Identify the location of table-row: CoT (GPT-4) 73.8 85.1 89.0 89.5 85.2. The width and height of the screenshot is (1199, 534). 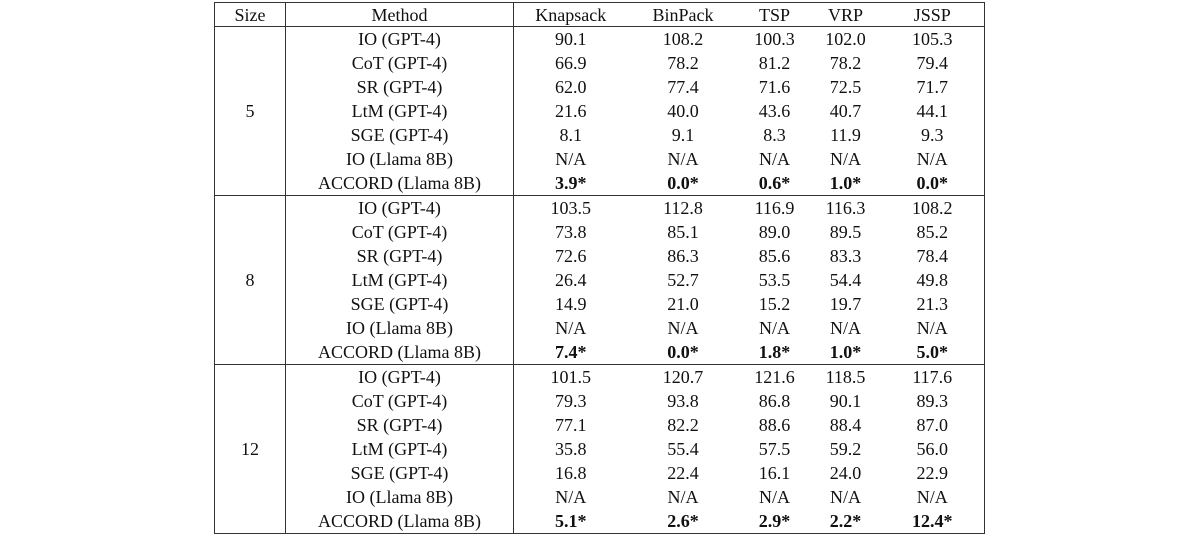
(600, 232).